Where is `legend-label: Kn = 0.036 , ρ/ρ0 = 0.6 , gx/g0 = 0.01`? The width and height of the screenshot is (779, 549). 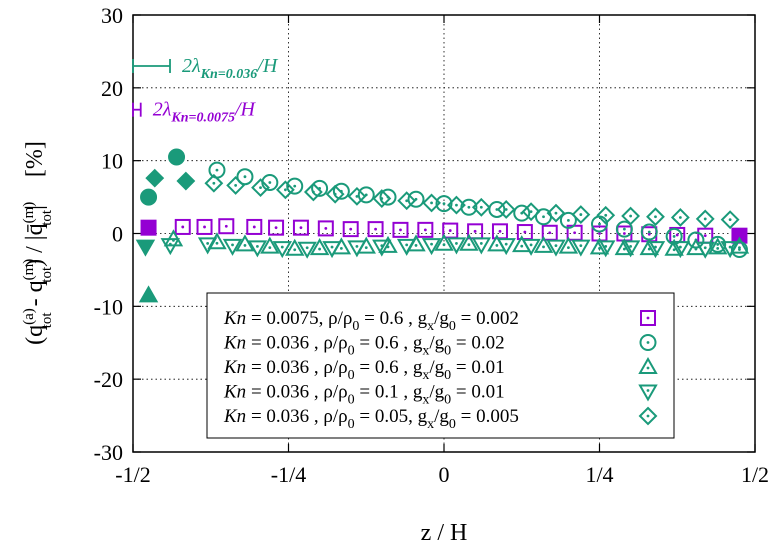 legend-label: Kn = 0.036 , ρ/ρ0 = 0.6 , gx/g0 = 0.01 is located at coordinates (364, 370).